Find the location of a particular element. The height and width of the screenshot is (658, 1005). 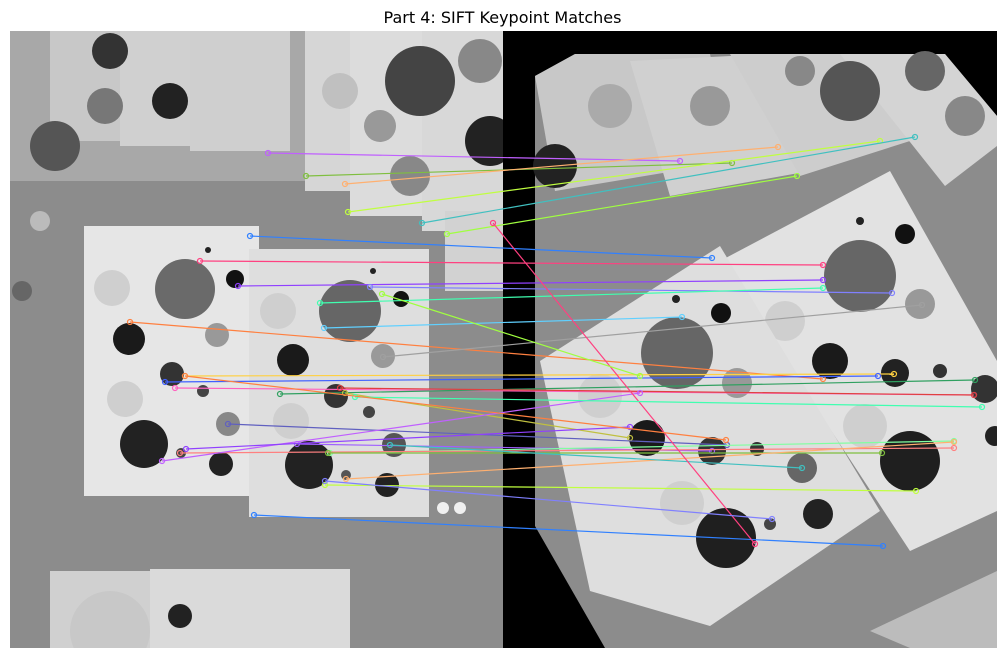

figure-title: Part 4: SIFT Keypoint Matches is located at coordinates (502, 17).